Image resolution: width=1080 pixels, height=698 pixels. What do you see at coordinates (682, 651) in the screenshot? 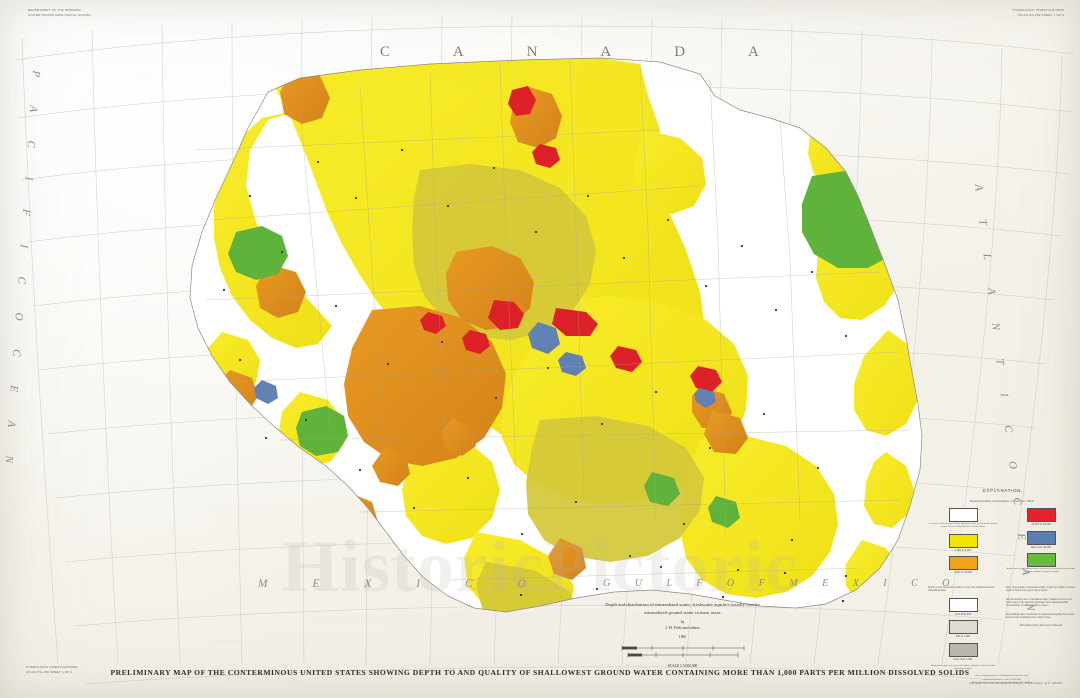
I see `scale-bar` at bounding box center [682, 651].